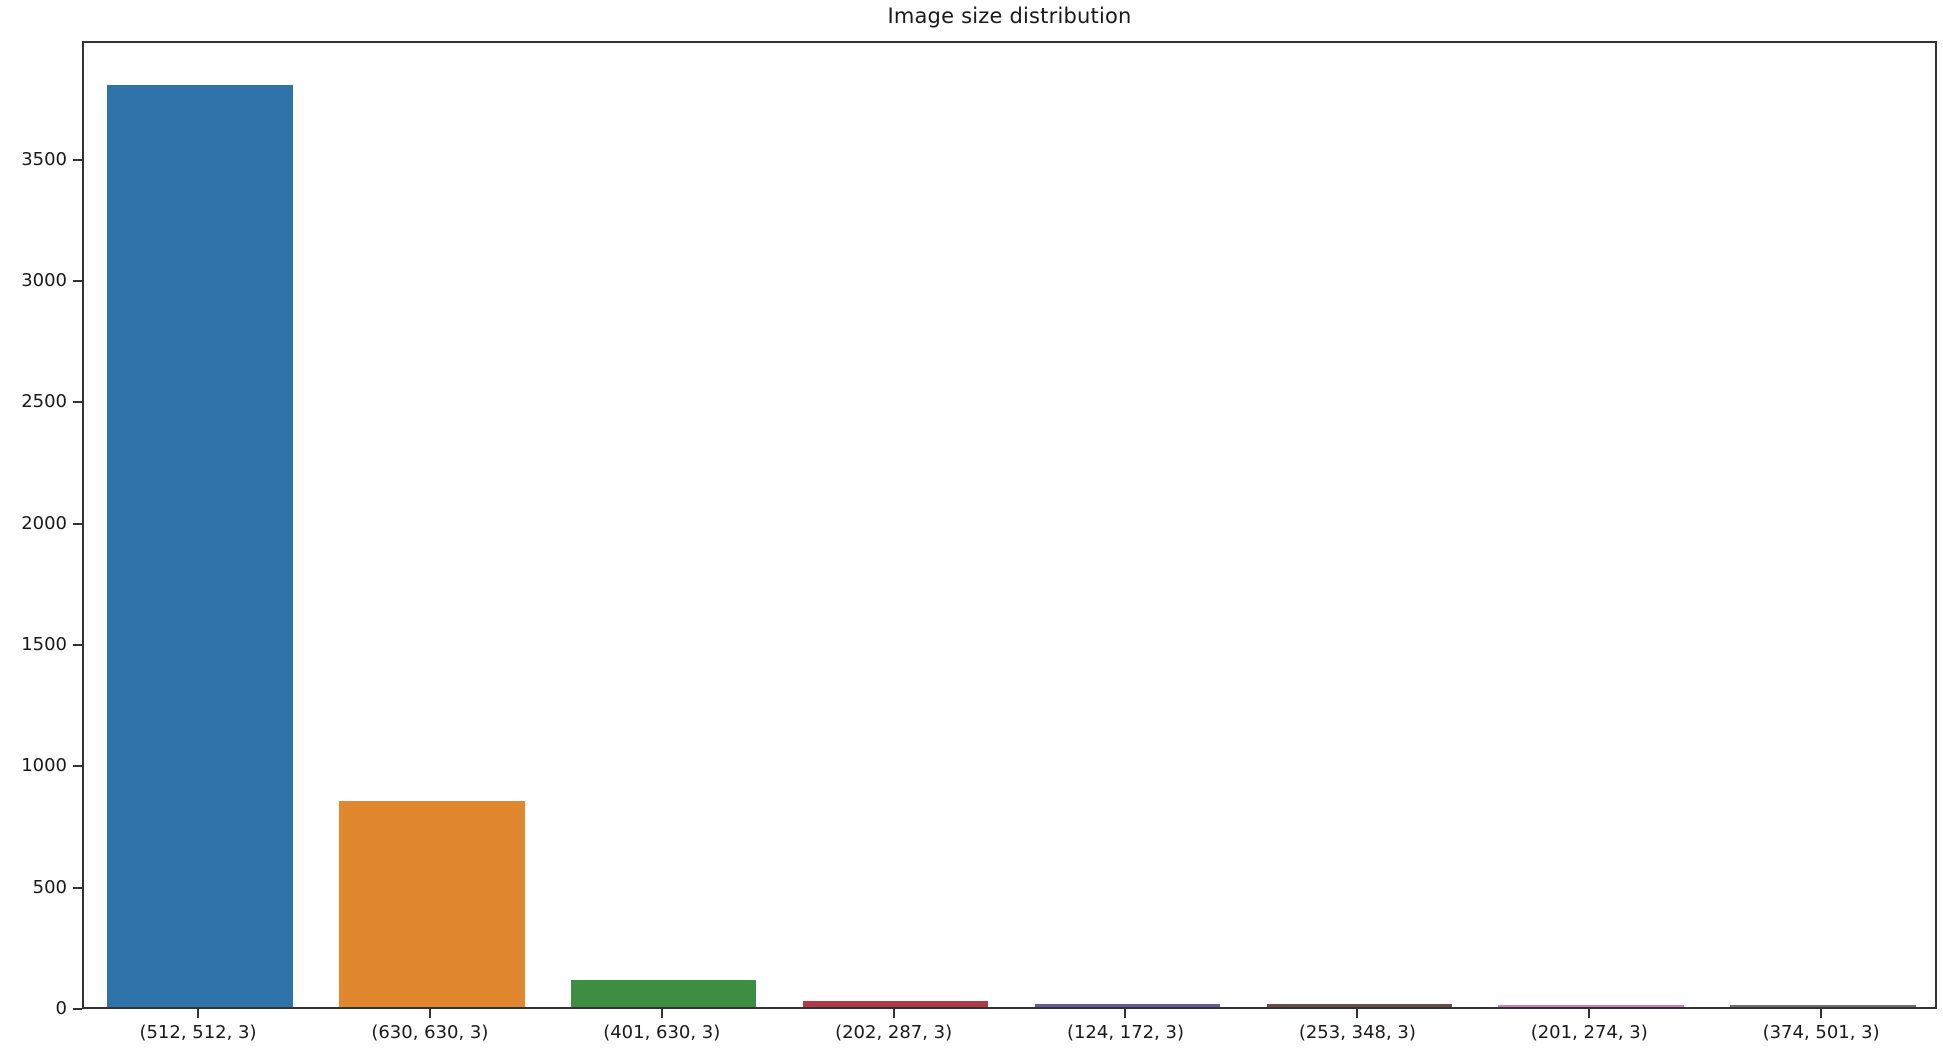 This screenshot has height=1058, width=1943. I want to click on y-tick-label: 0, so click(61, 1008).